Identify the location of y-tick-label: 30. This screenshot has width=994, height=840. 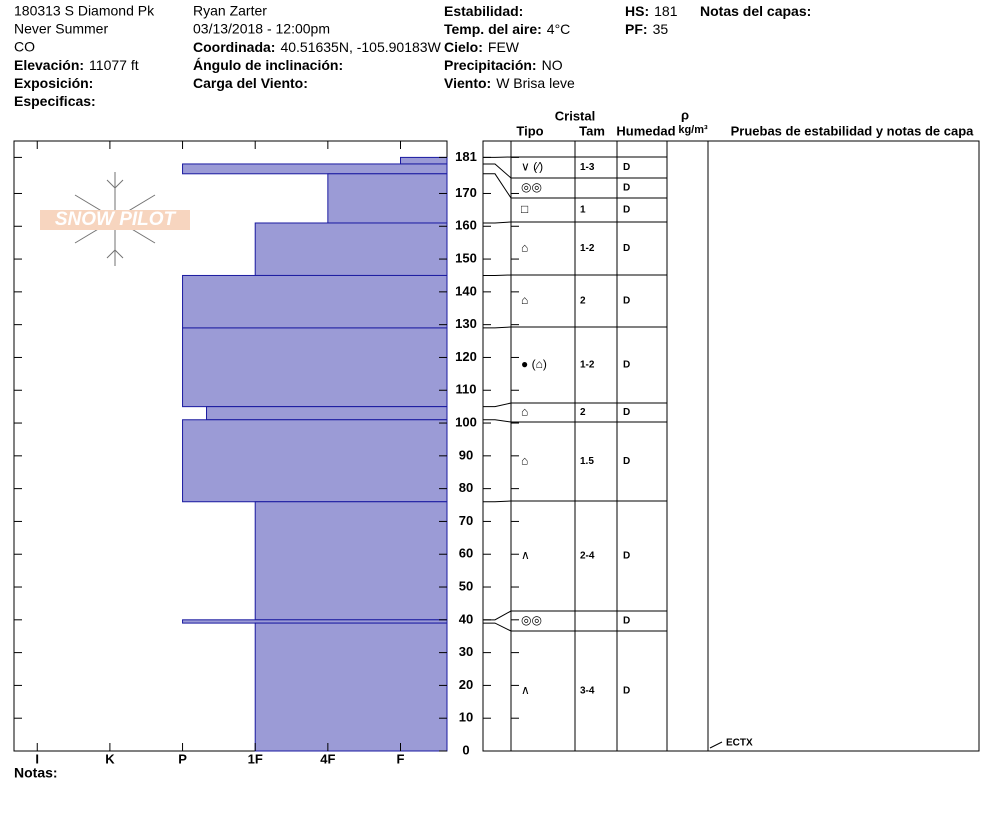
(466, 651).